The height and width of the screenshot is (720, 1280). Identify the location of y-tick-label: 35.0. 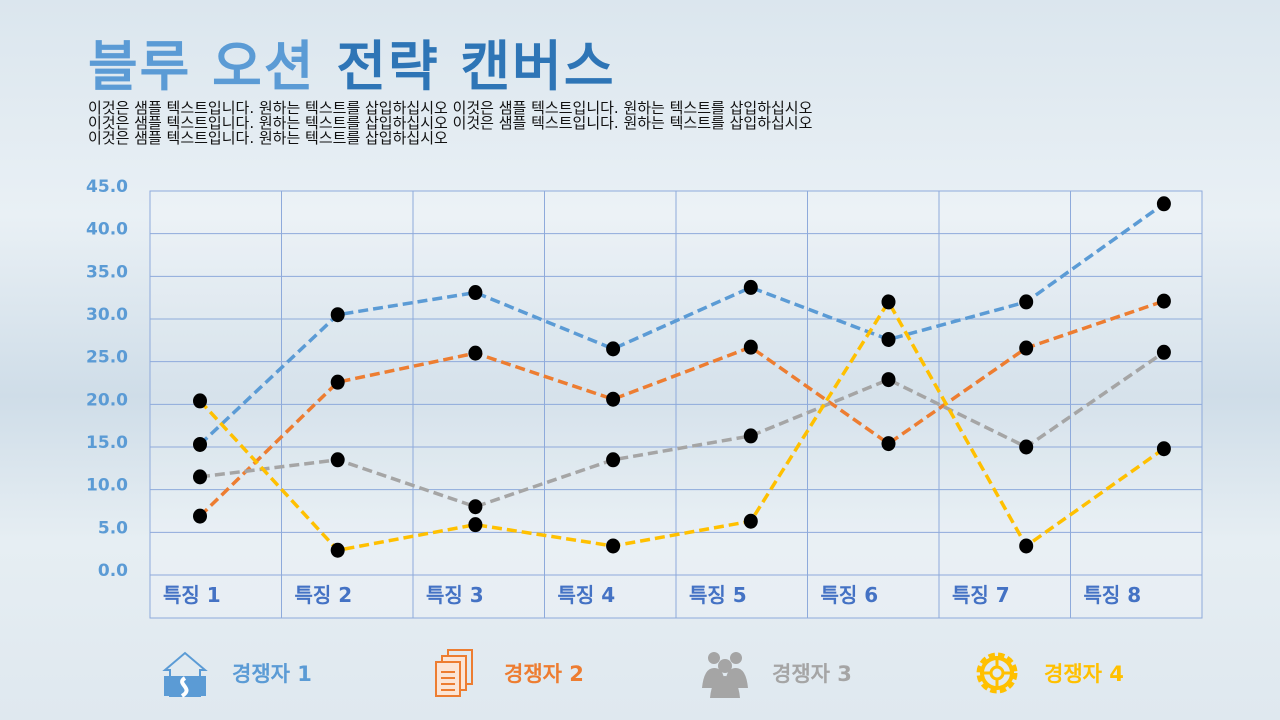
(107, 272).